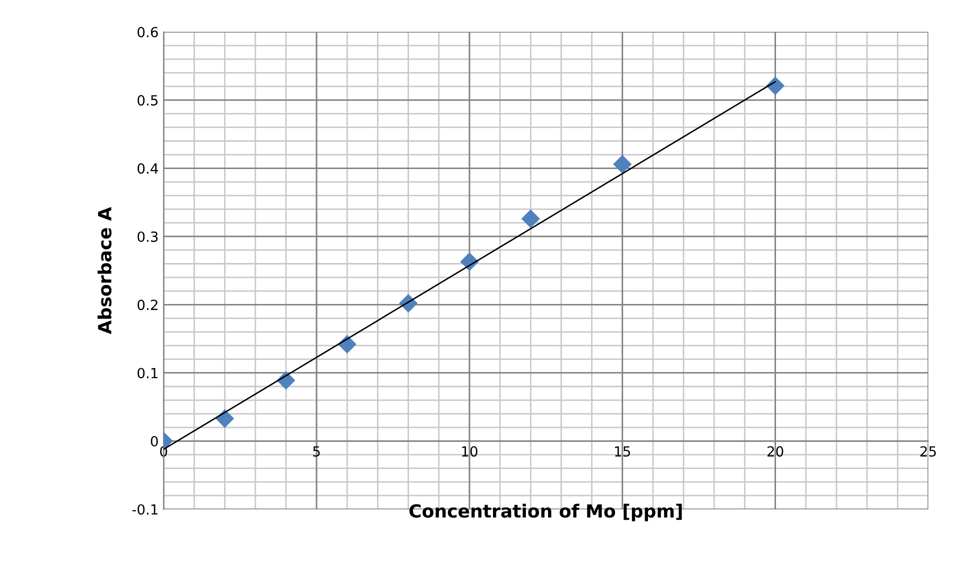 The width and height of the screenshot is (974, 580). What do you see at coordinates (775, 451) in the screenshot?
I see `x-tick-label: 20` at bounding box center [775, 451].